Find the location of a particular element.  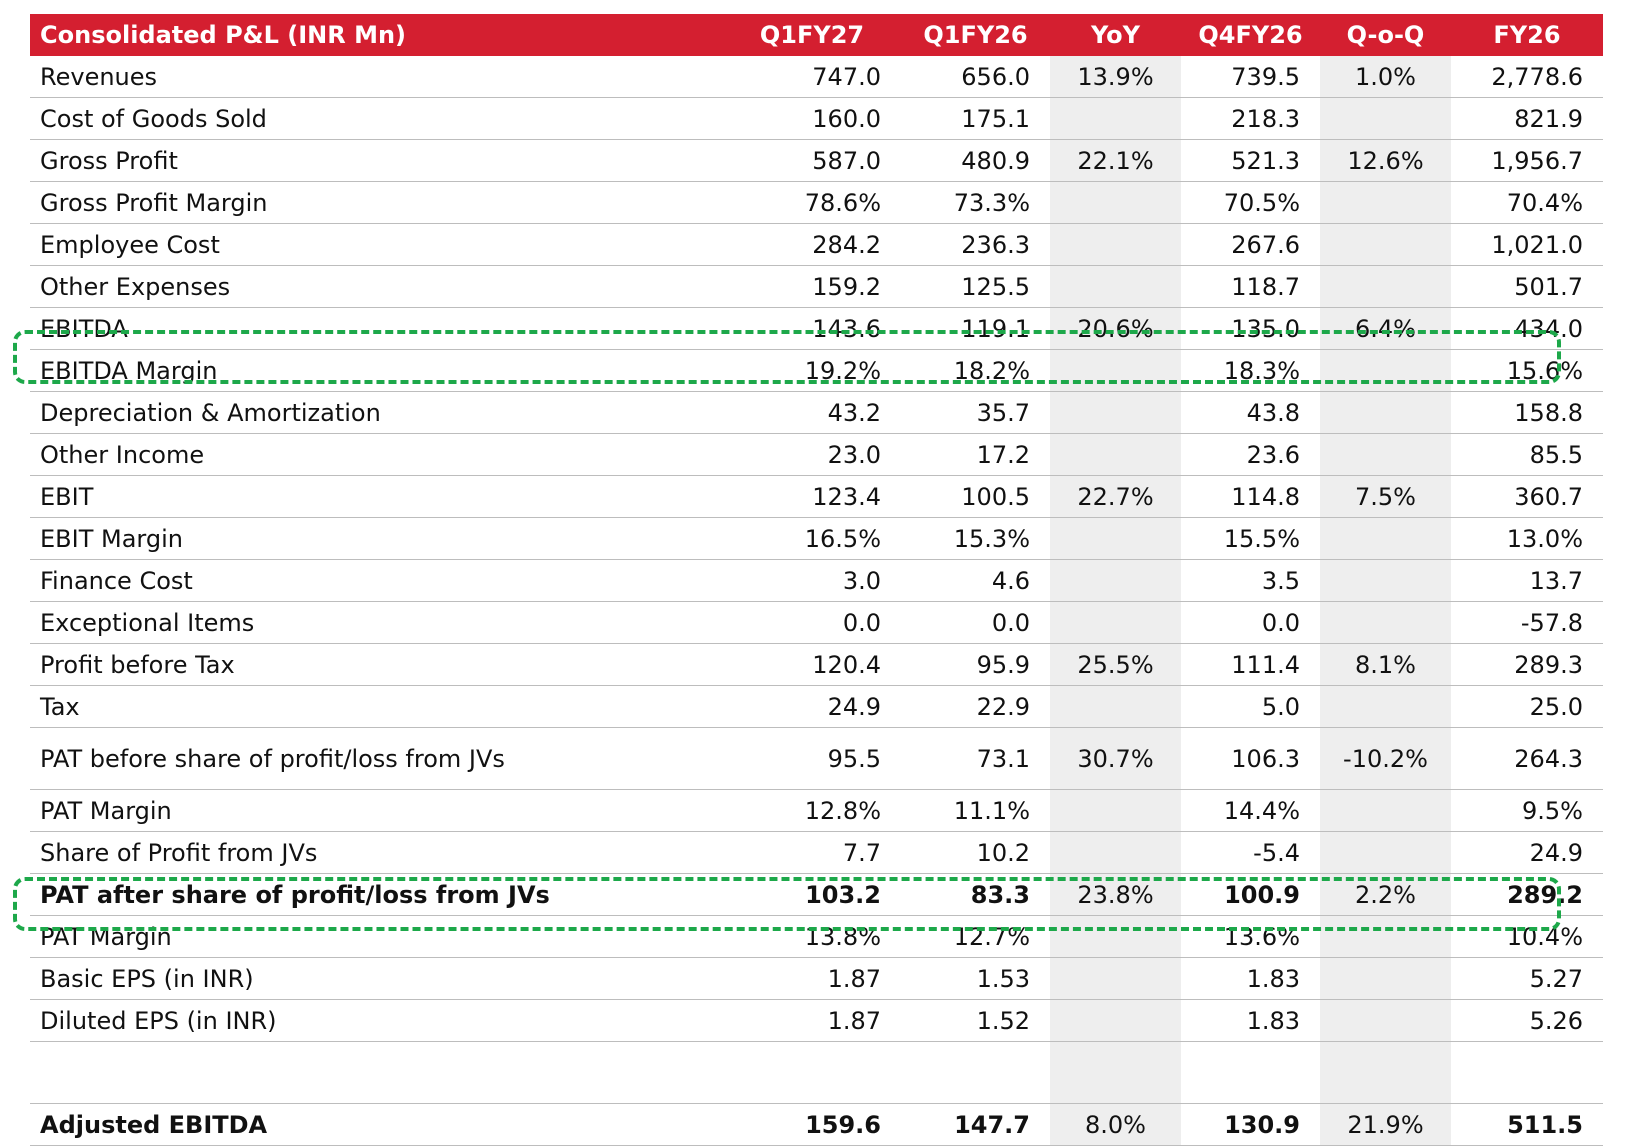

row-label: Depreciation & Amortization is located at coordinates (376, 412).